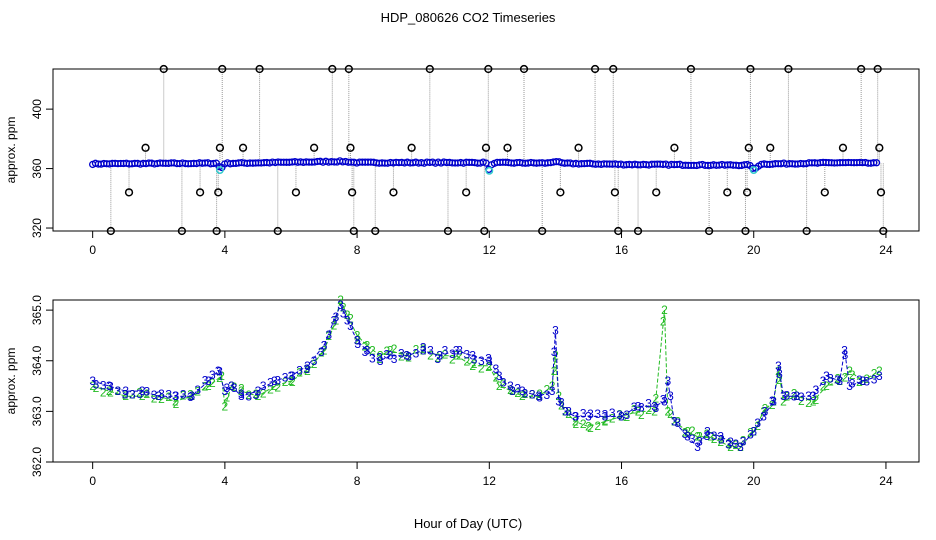  Describe the element at coordinates (754, 481) in the screenshot. I see `x-tick-label: 20` at that location.